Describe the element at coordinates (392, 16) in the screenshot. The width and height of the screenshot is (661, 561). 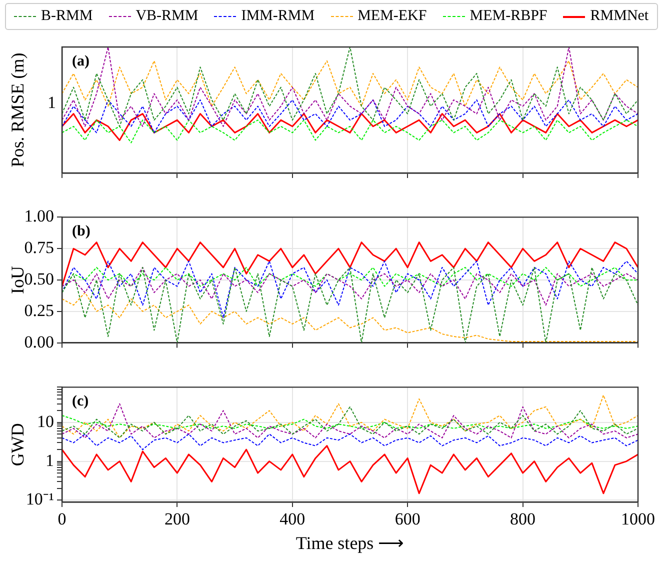
I see `legend-label: MEM-EKF` at that location.